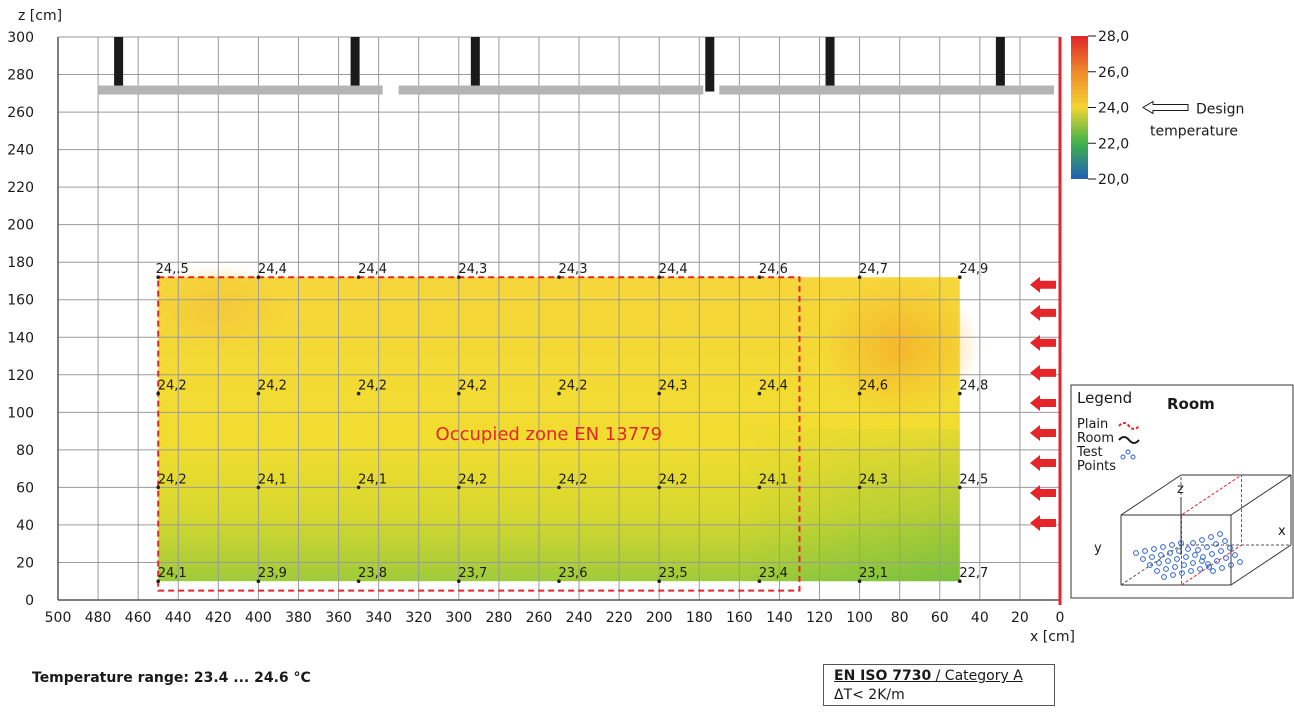  Describe the element at coordinates (1282, 531) in the screenshot. I see `axis-x-label: x` at that location.